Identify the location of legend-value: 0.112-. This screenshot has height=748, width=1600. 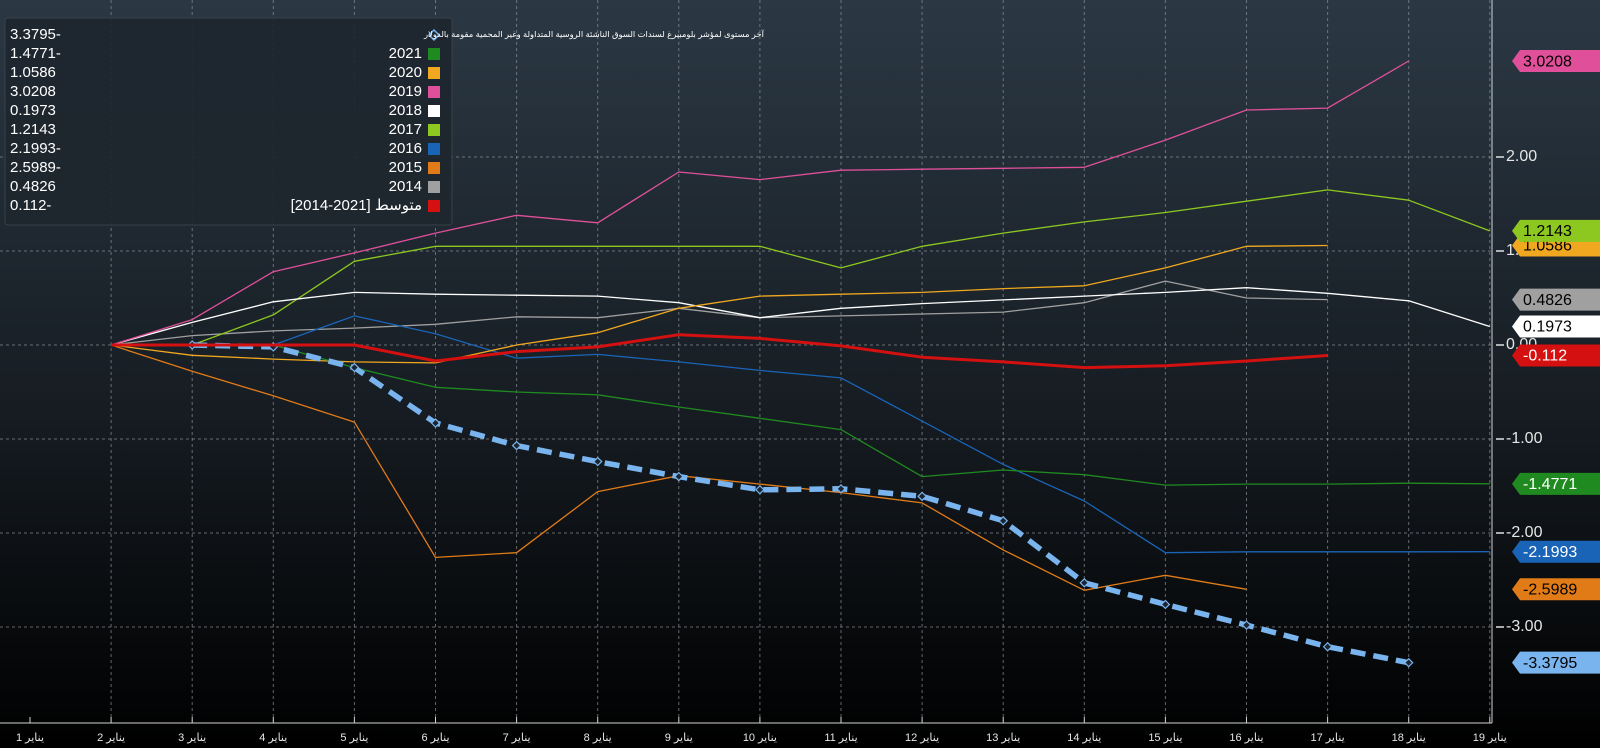
(30, 205).